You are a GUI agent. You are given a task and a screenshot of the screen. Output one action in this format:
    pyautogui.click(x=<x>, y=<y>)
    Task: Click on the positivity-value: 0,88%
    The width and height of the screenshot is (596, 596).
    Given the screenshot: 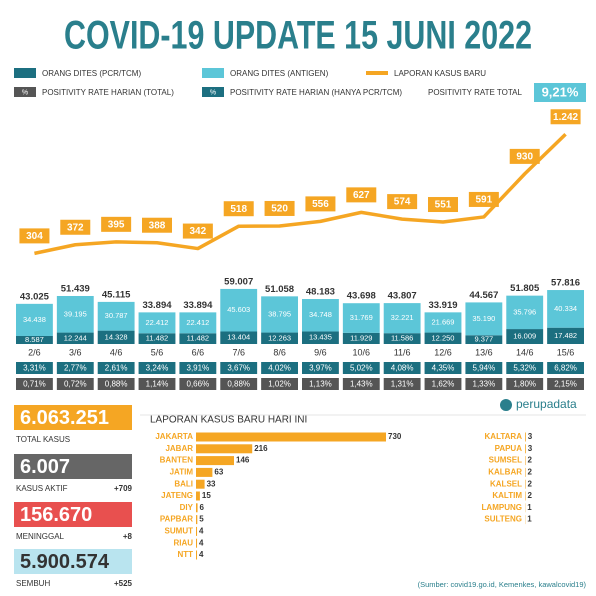 What is the action you would take?
    pyautogui.click(x=116, y=384)
    